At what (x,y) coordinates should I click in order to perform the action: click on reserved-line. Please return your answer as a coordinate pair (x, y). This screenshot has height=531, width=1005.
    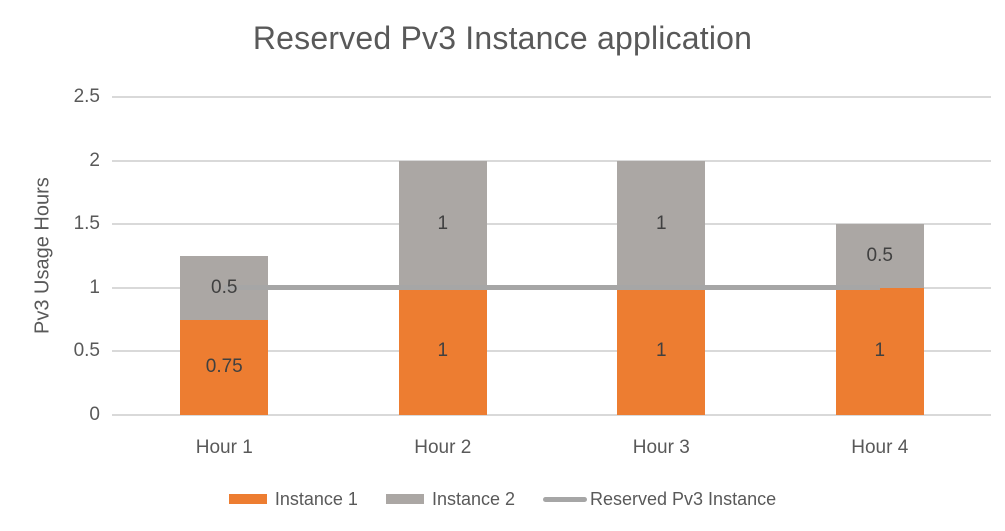
    Looking at the image, I should click on (552, 288).